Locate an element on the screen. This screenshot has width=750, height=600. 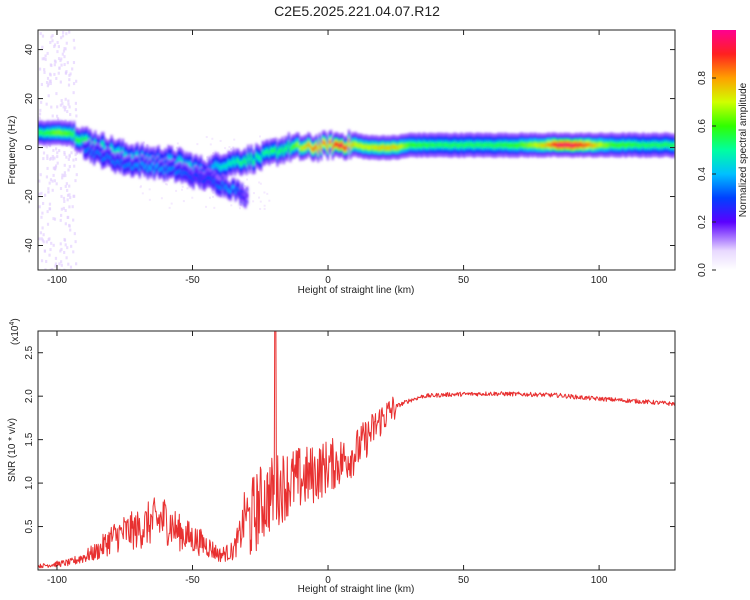
colorbar-label: Normalized spectral amplitude is located at coordinates (743, 149).